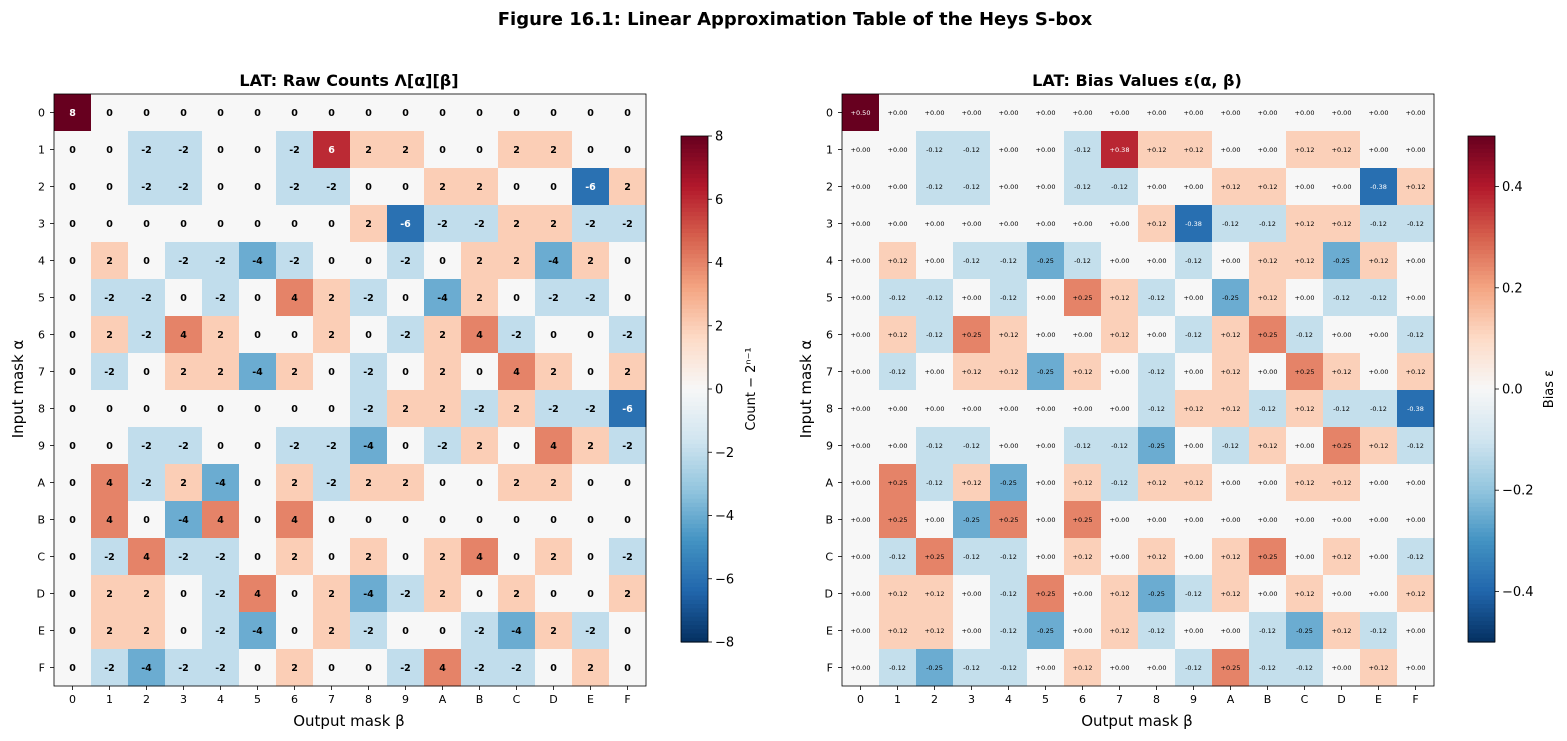 The height and width of the screenshot is (741, 1567). I want to click on y-tick-label: 2, so click(41, 187).